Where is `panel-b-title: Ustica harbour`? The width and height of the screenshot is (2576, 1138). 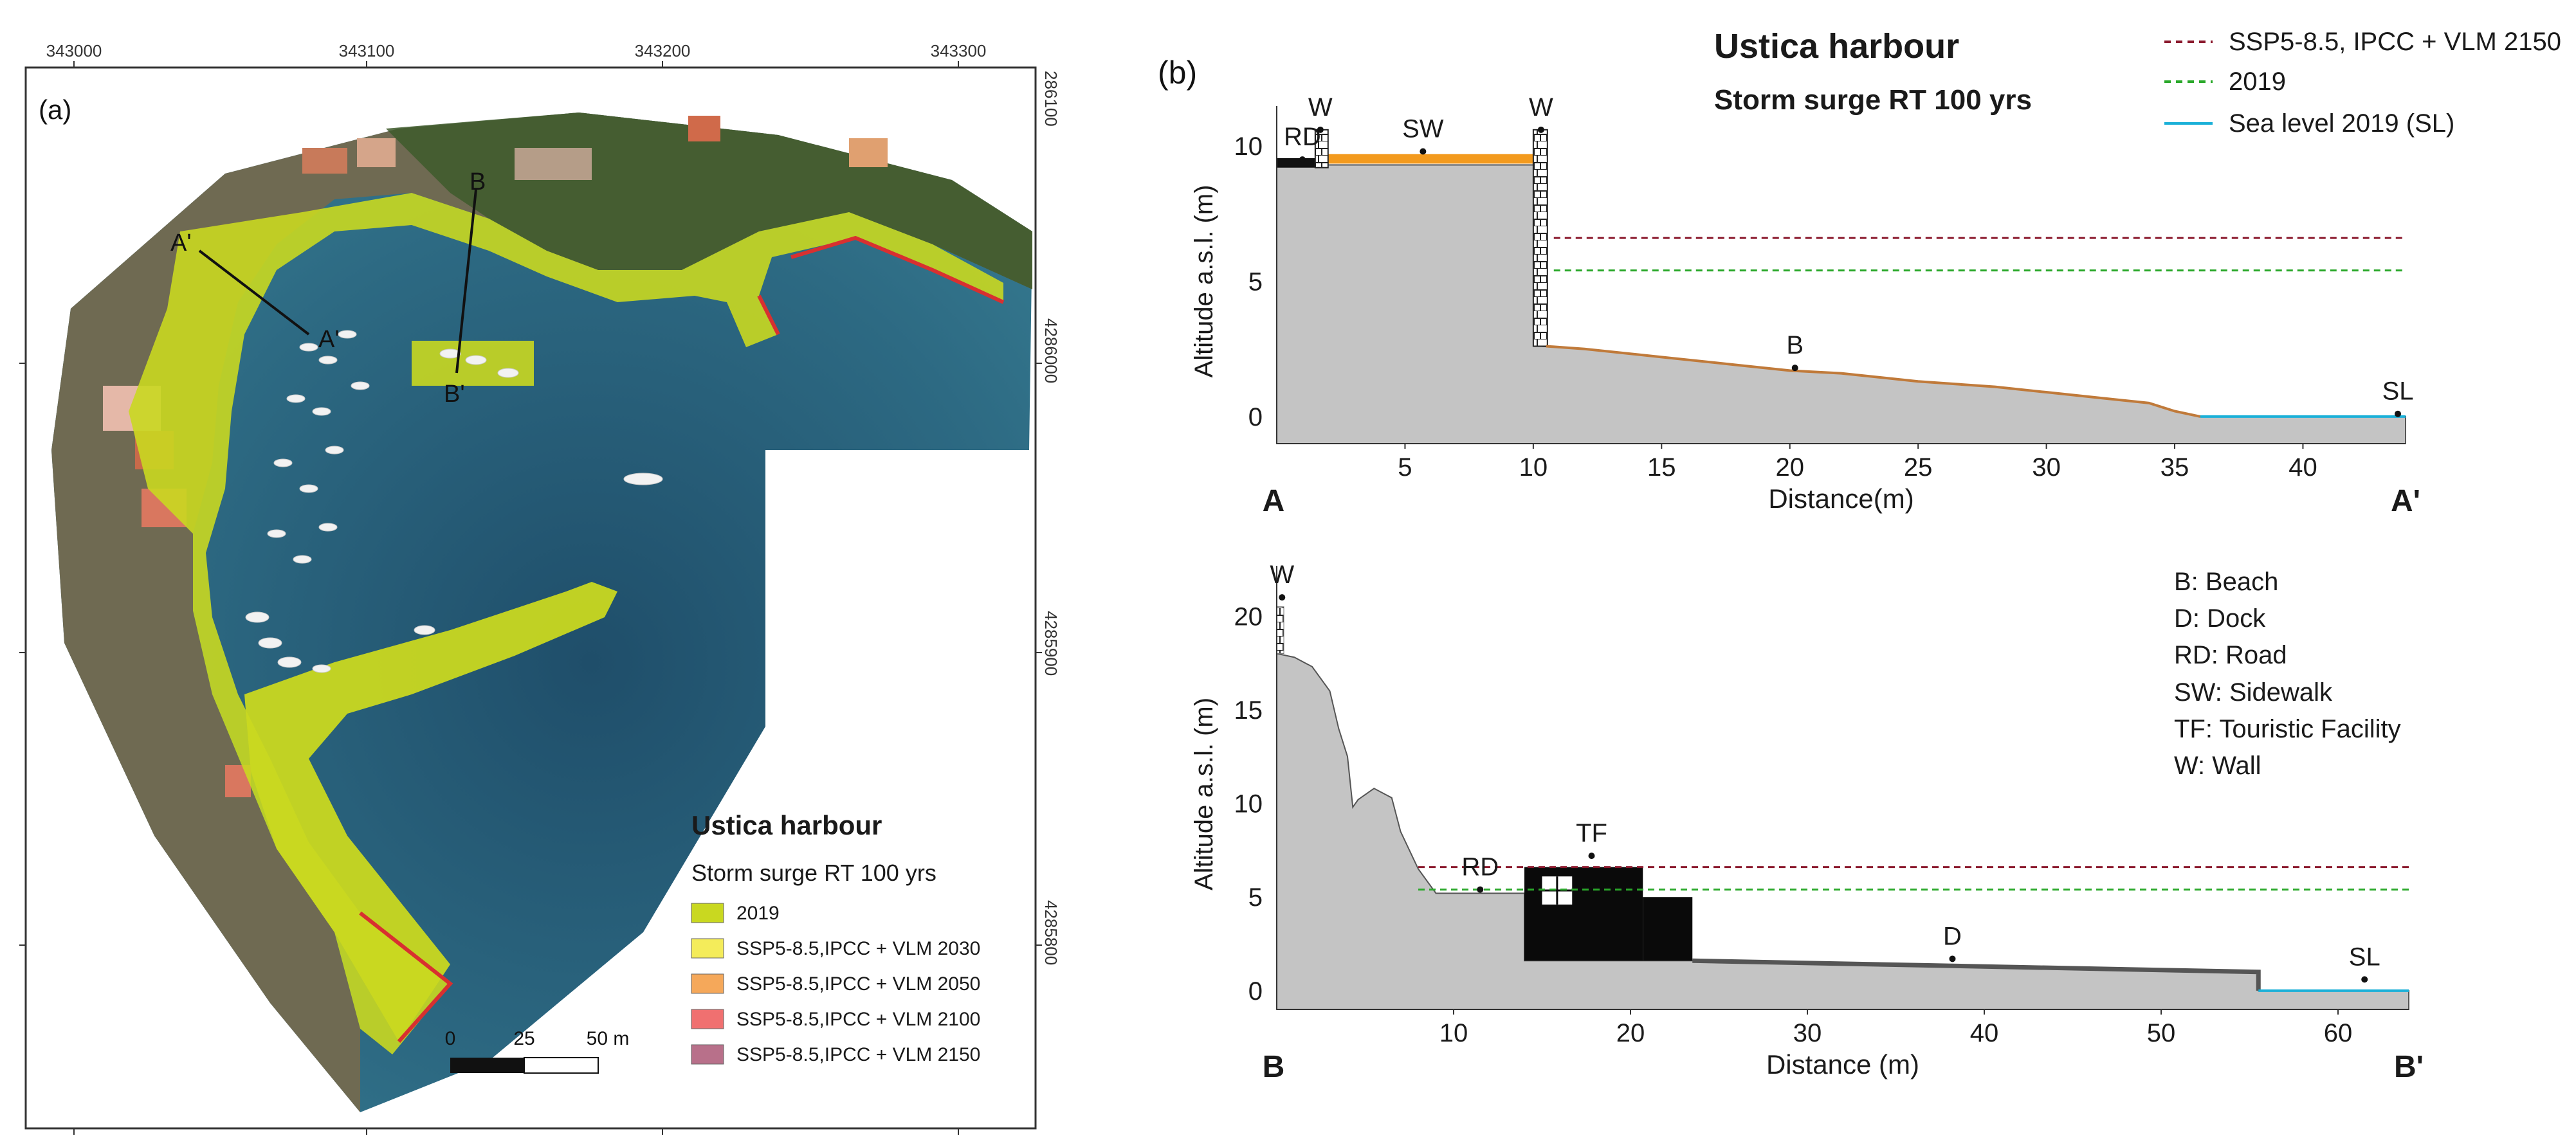
panel-b-title: Ustica harbour is located at coordinates (1836, 46).